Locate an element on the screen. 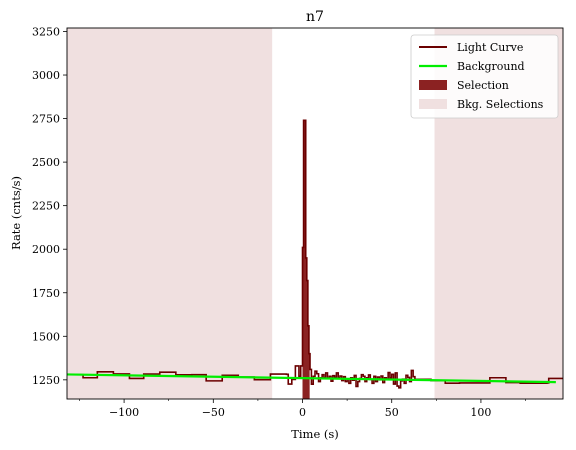 The image size is (576, 450). y-axis: 1250 1500 1750 2000 2250 2500 2750 3000 3250 is located at coordinates (49, 206).